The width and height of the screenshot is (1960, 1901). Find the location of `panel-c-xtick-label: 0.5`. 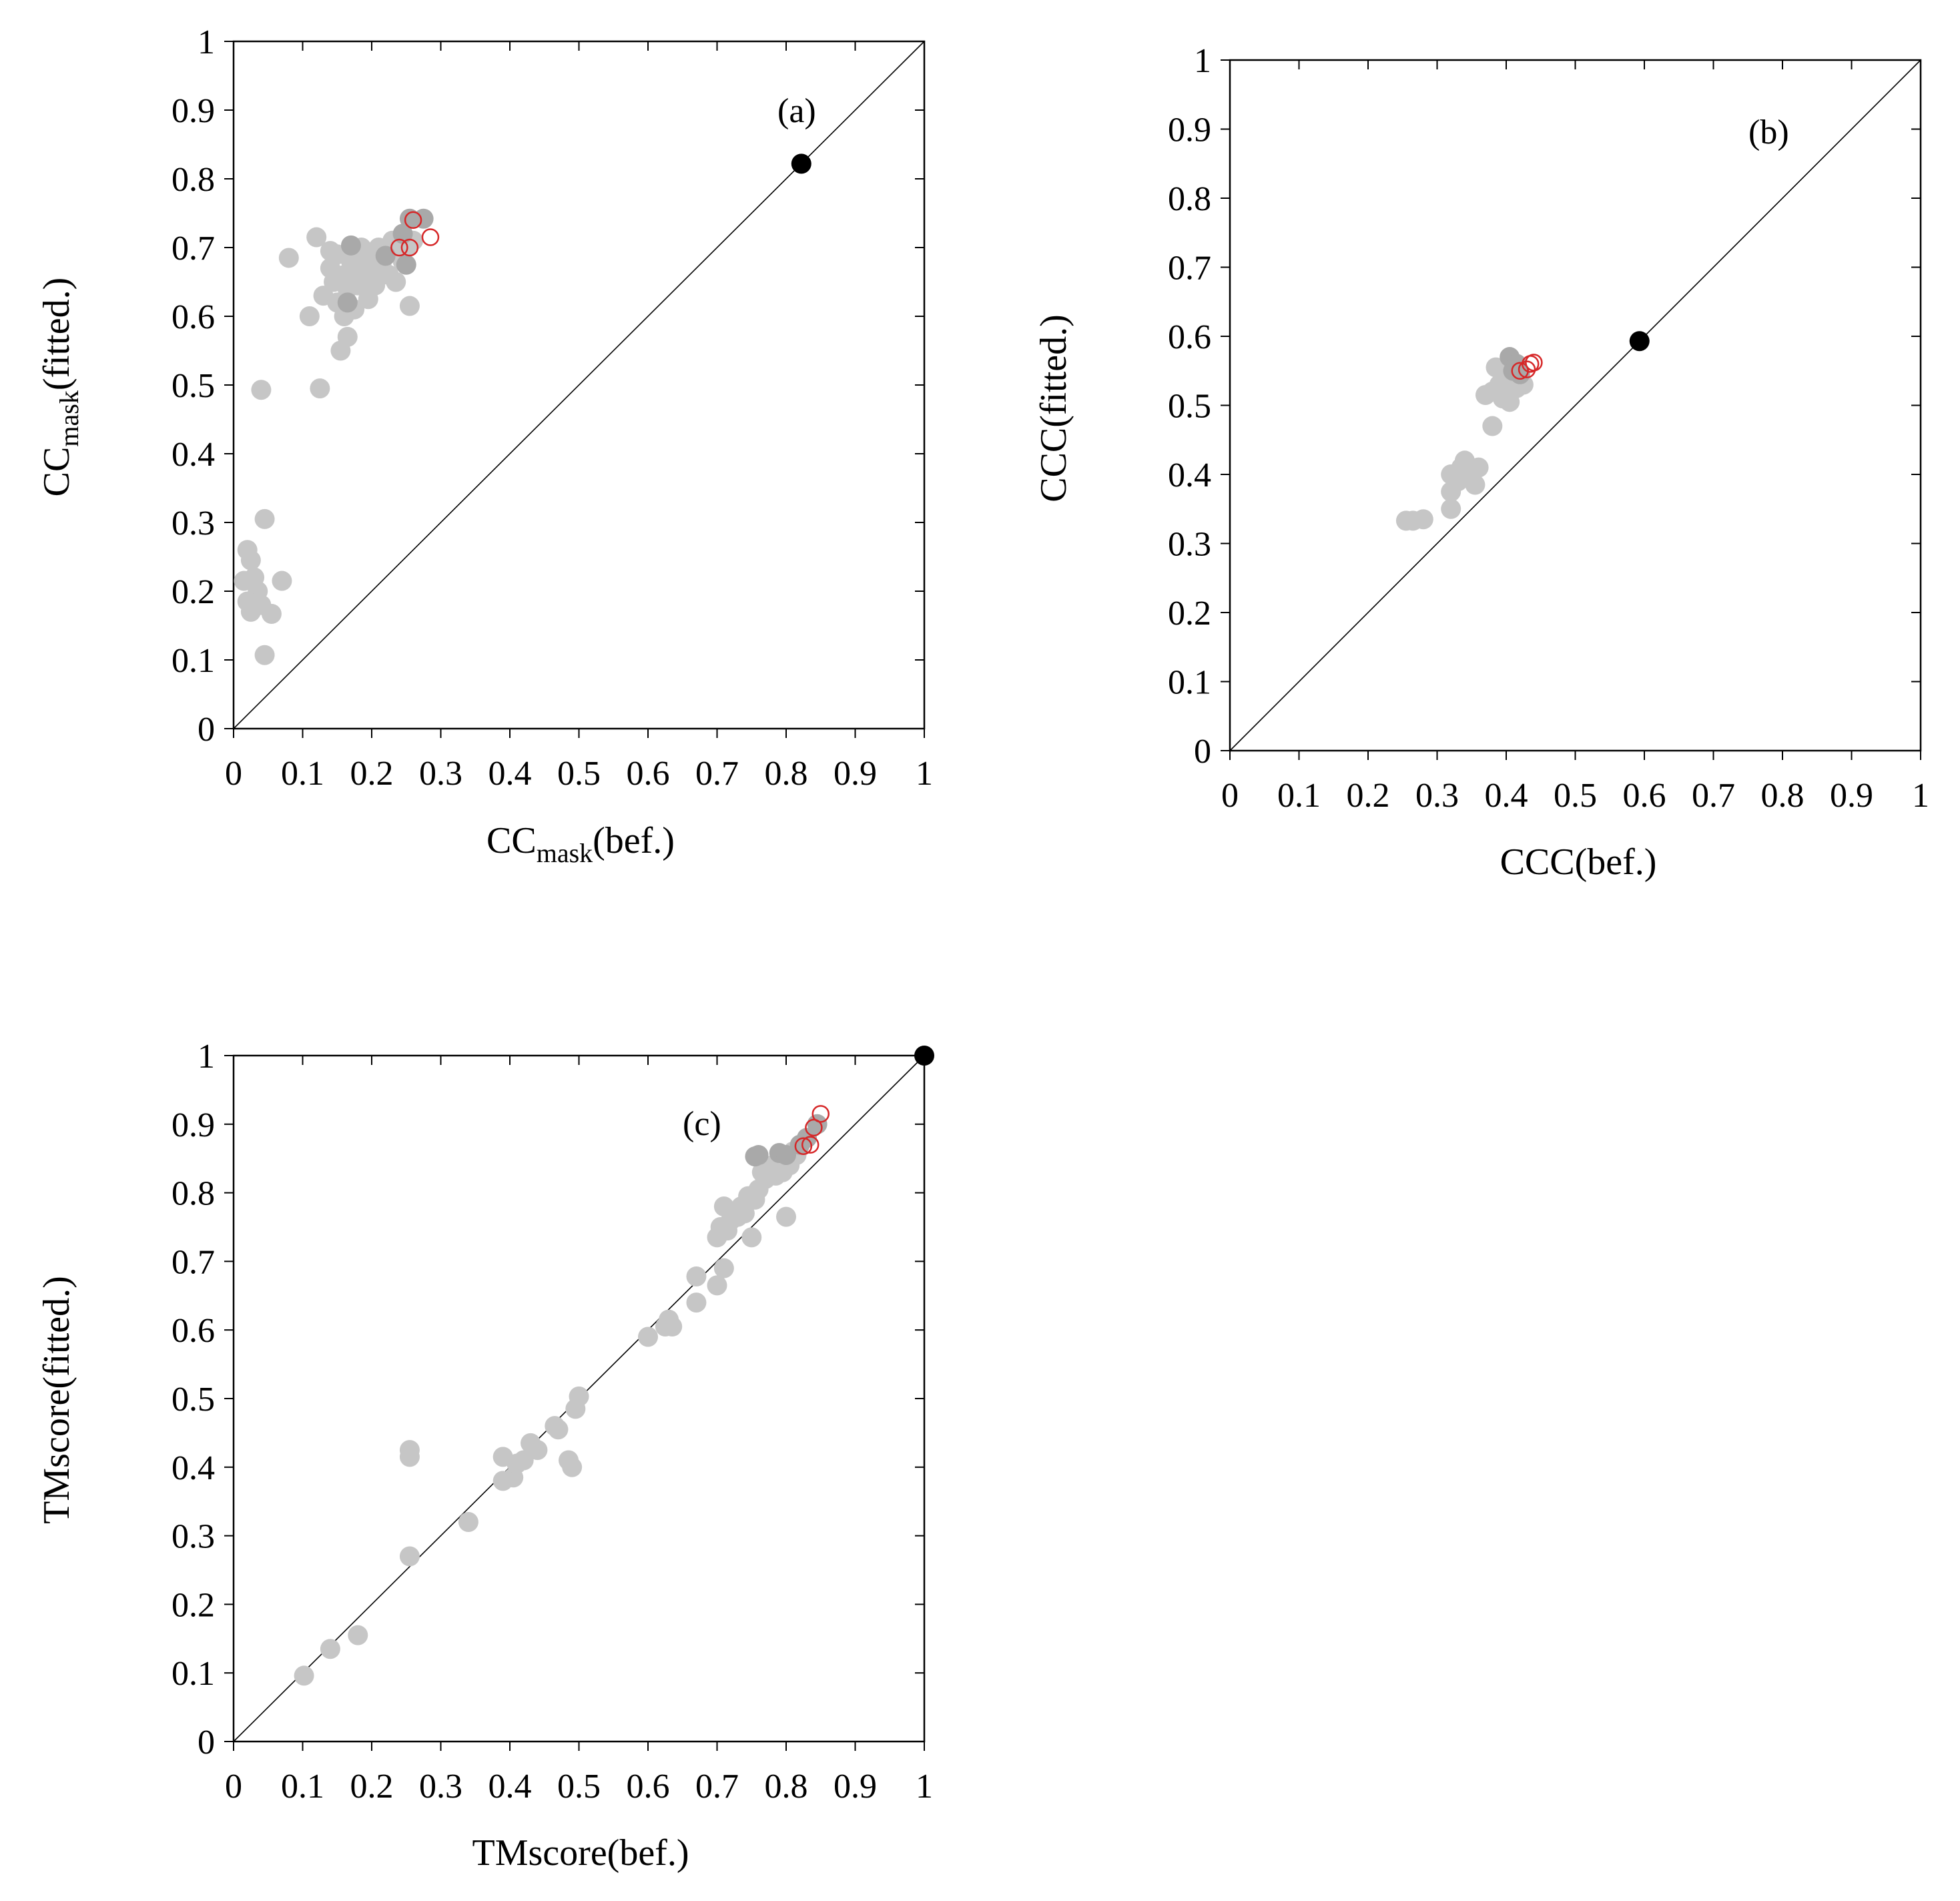

panel-c-xtick-label: 0.5 is located at coordinates (579, 1787).